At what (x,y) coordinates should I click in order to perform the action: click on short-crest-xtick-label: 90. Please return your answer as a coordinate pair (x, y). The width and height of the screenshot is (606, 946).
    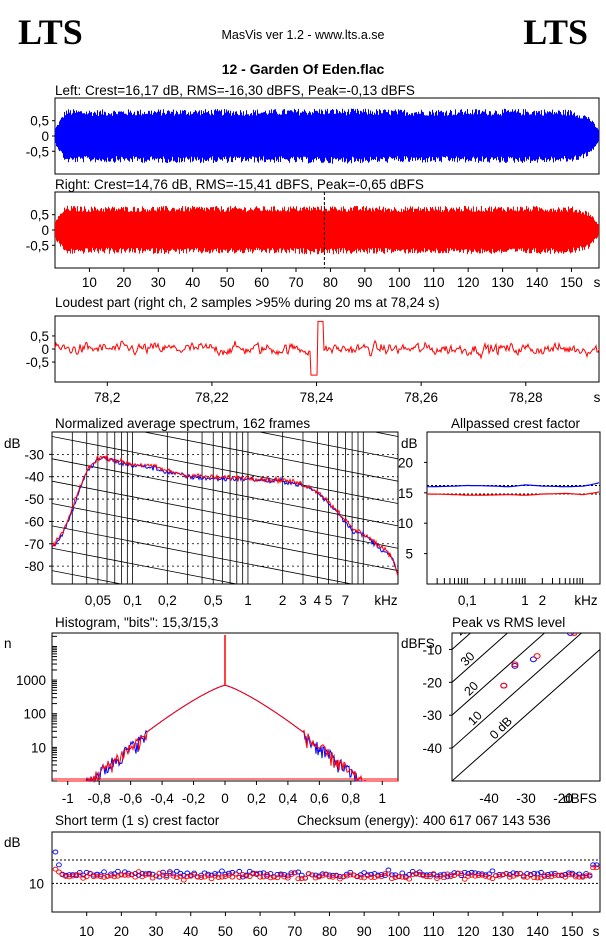
    Looking at the image, I should click on (364, 931).